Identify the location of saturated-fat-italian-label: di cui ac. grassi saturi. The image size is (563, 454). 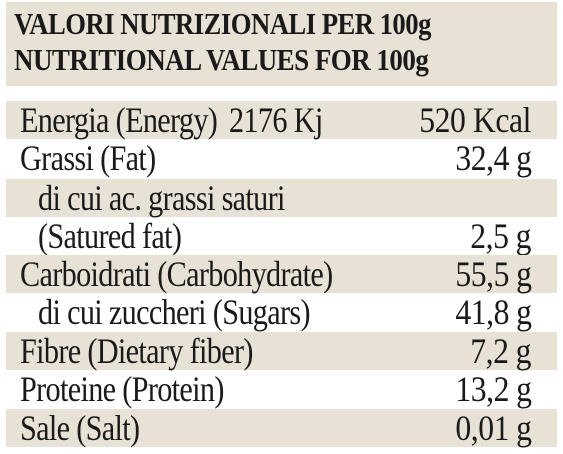
(161, 198).